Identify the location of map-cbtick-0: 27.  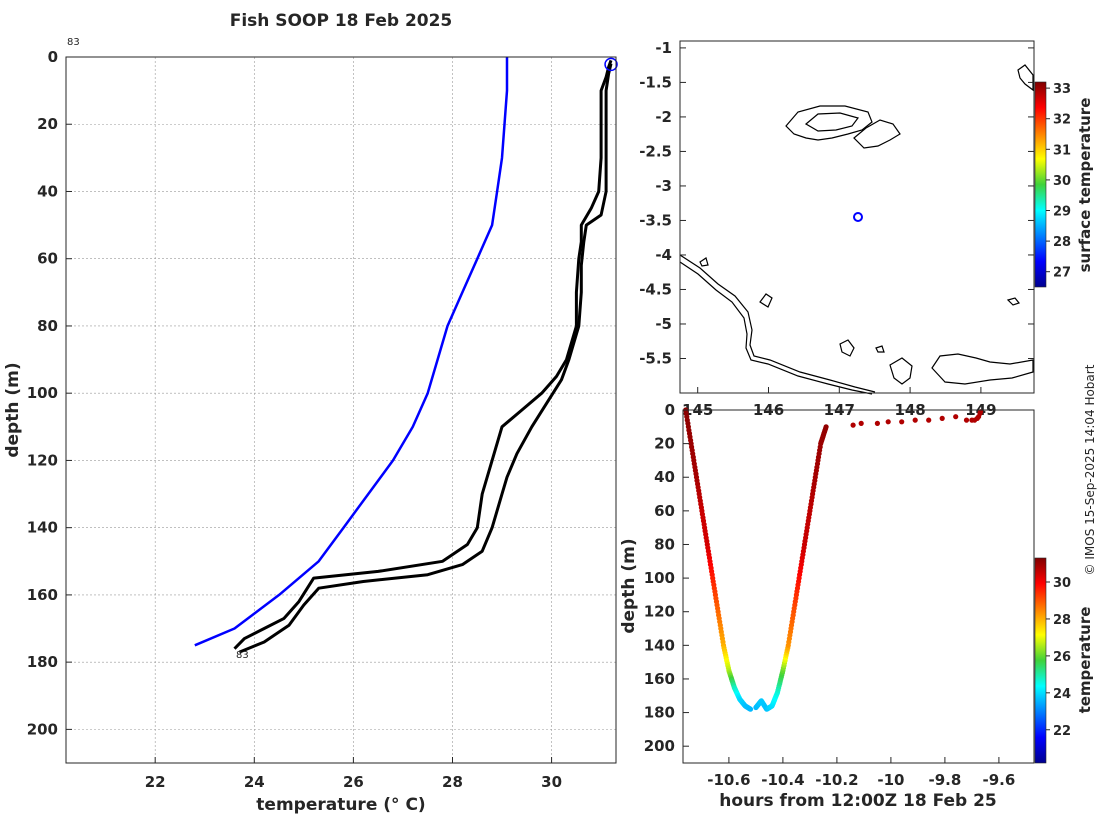
(1062, 273).